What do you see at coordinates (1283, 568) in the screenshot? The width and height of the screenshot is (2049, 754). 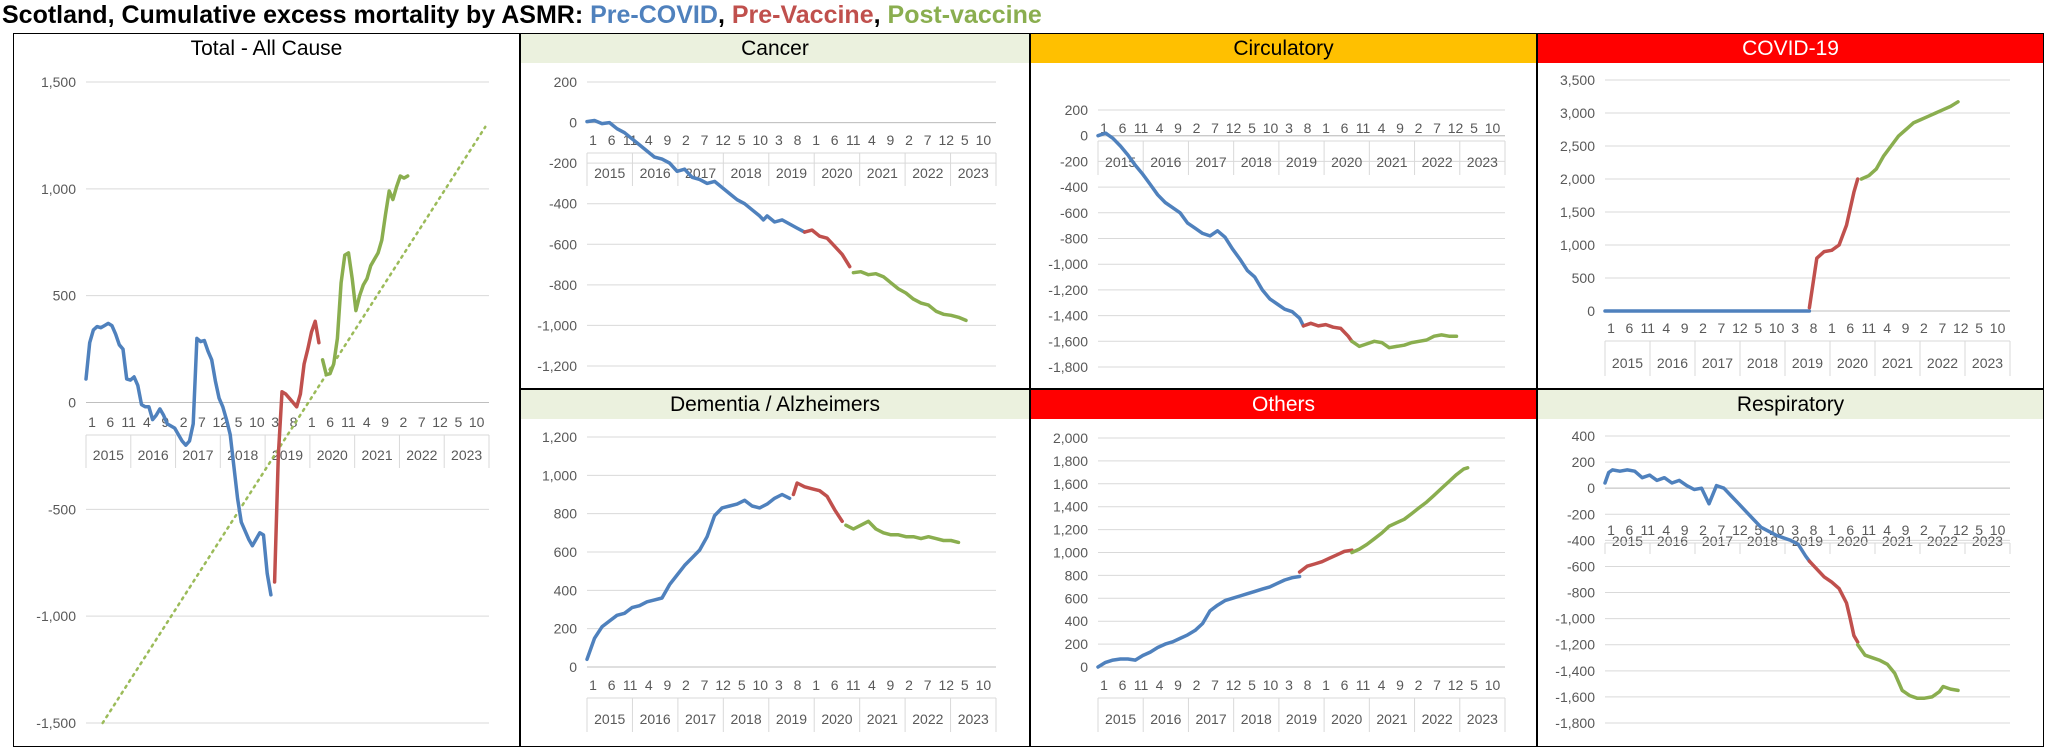 I see `chart-border` at bounding box center [1283, 568].